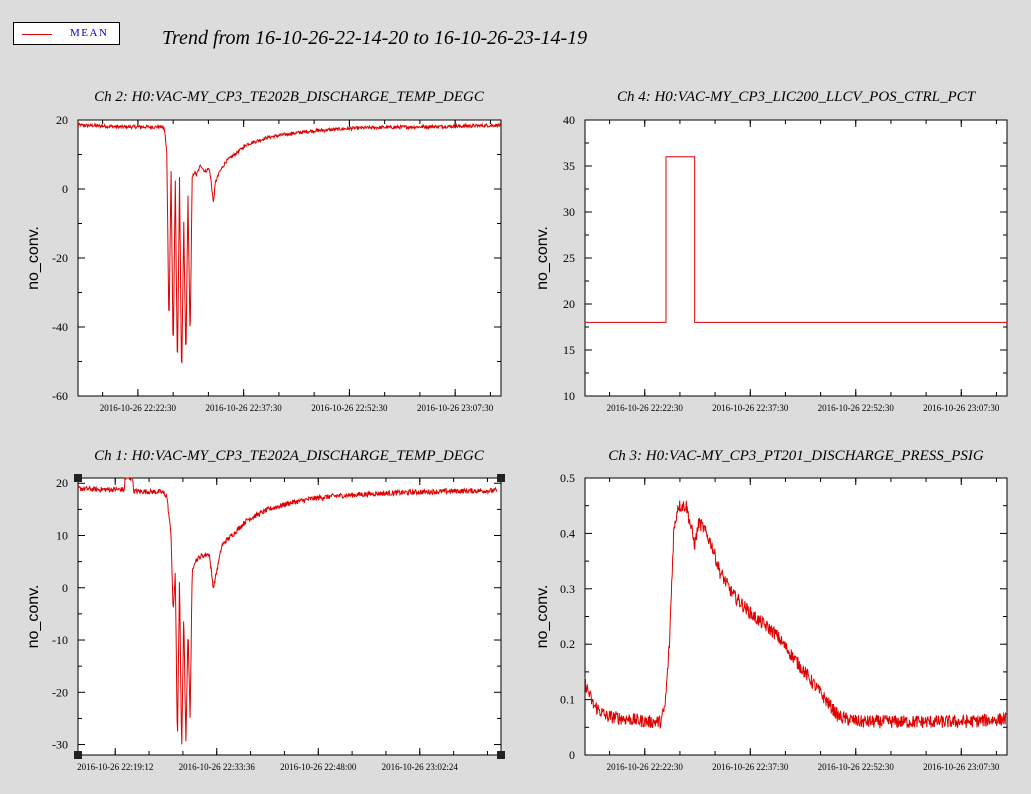  What do you see at coordinates (60, 258) in the screenshot?
I see `chart-1-ytick-label: -20` at bounding box center [60, 258].